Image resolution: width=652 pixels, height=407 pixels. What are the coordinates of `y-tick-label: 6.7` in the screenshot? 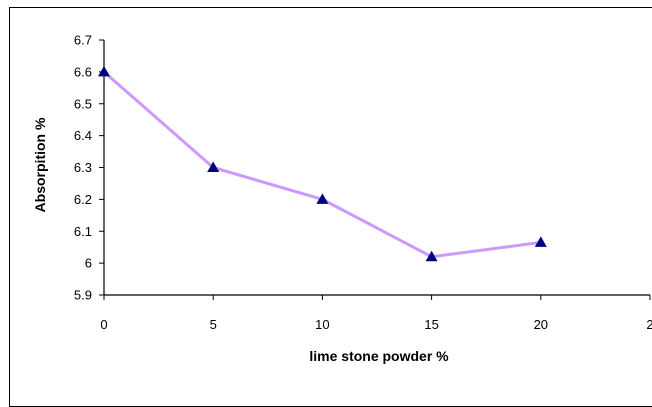 It's located at (83, 40).